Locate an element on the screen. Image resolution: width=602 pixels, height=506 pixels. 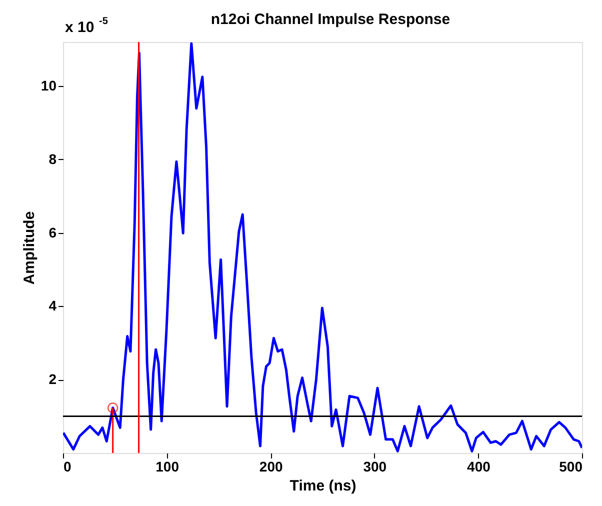
x-tick-label: 400 is located at coordinates (479, 466).